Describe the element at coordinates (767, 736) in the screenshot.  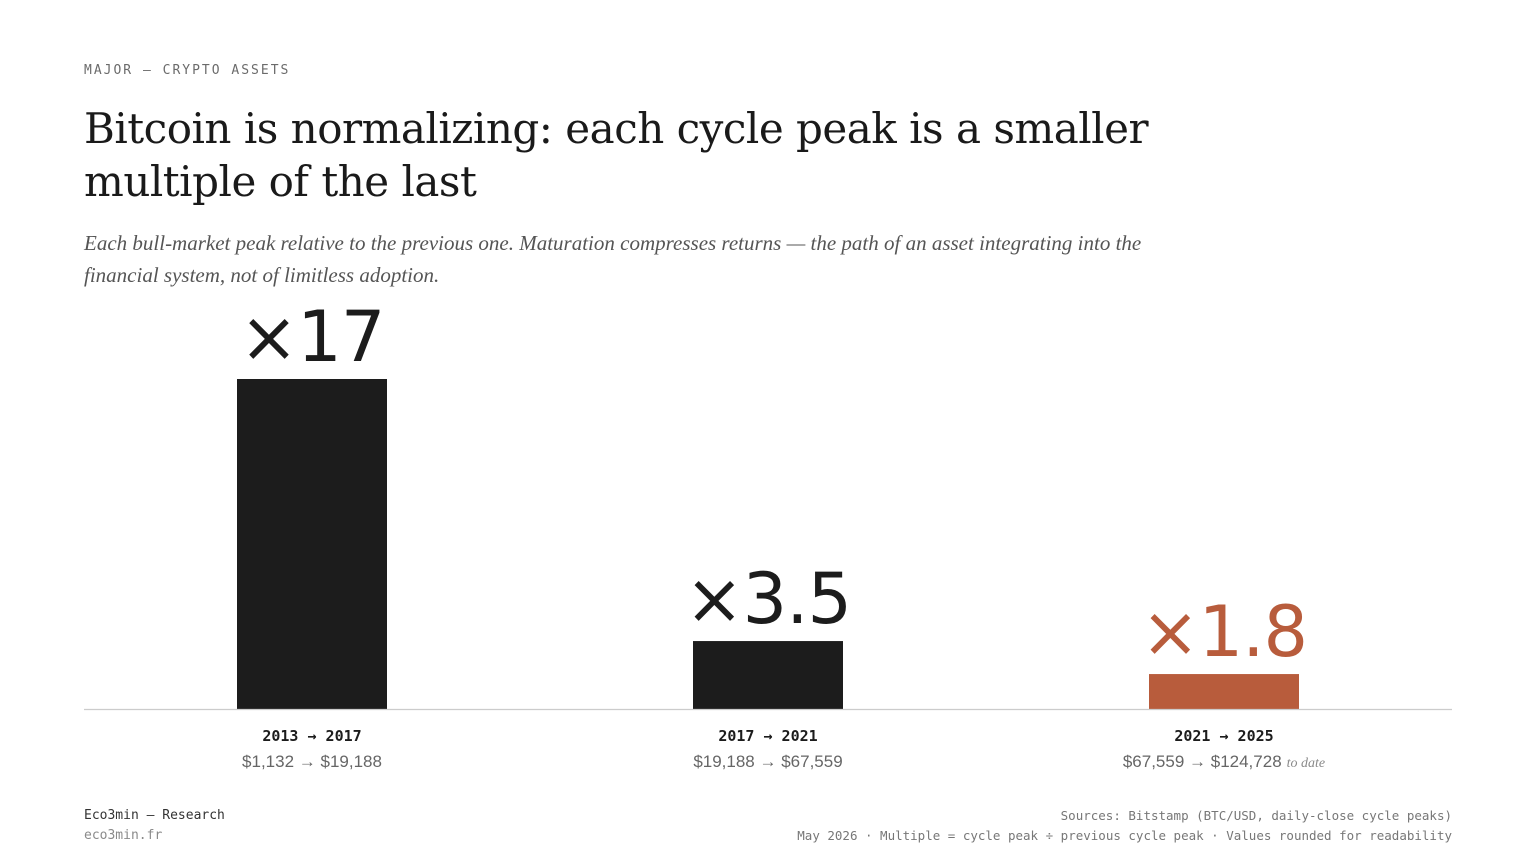
I see `category-label-1: 2017 → 2021` at that location.